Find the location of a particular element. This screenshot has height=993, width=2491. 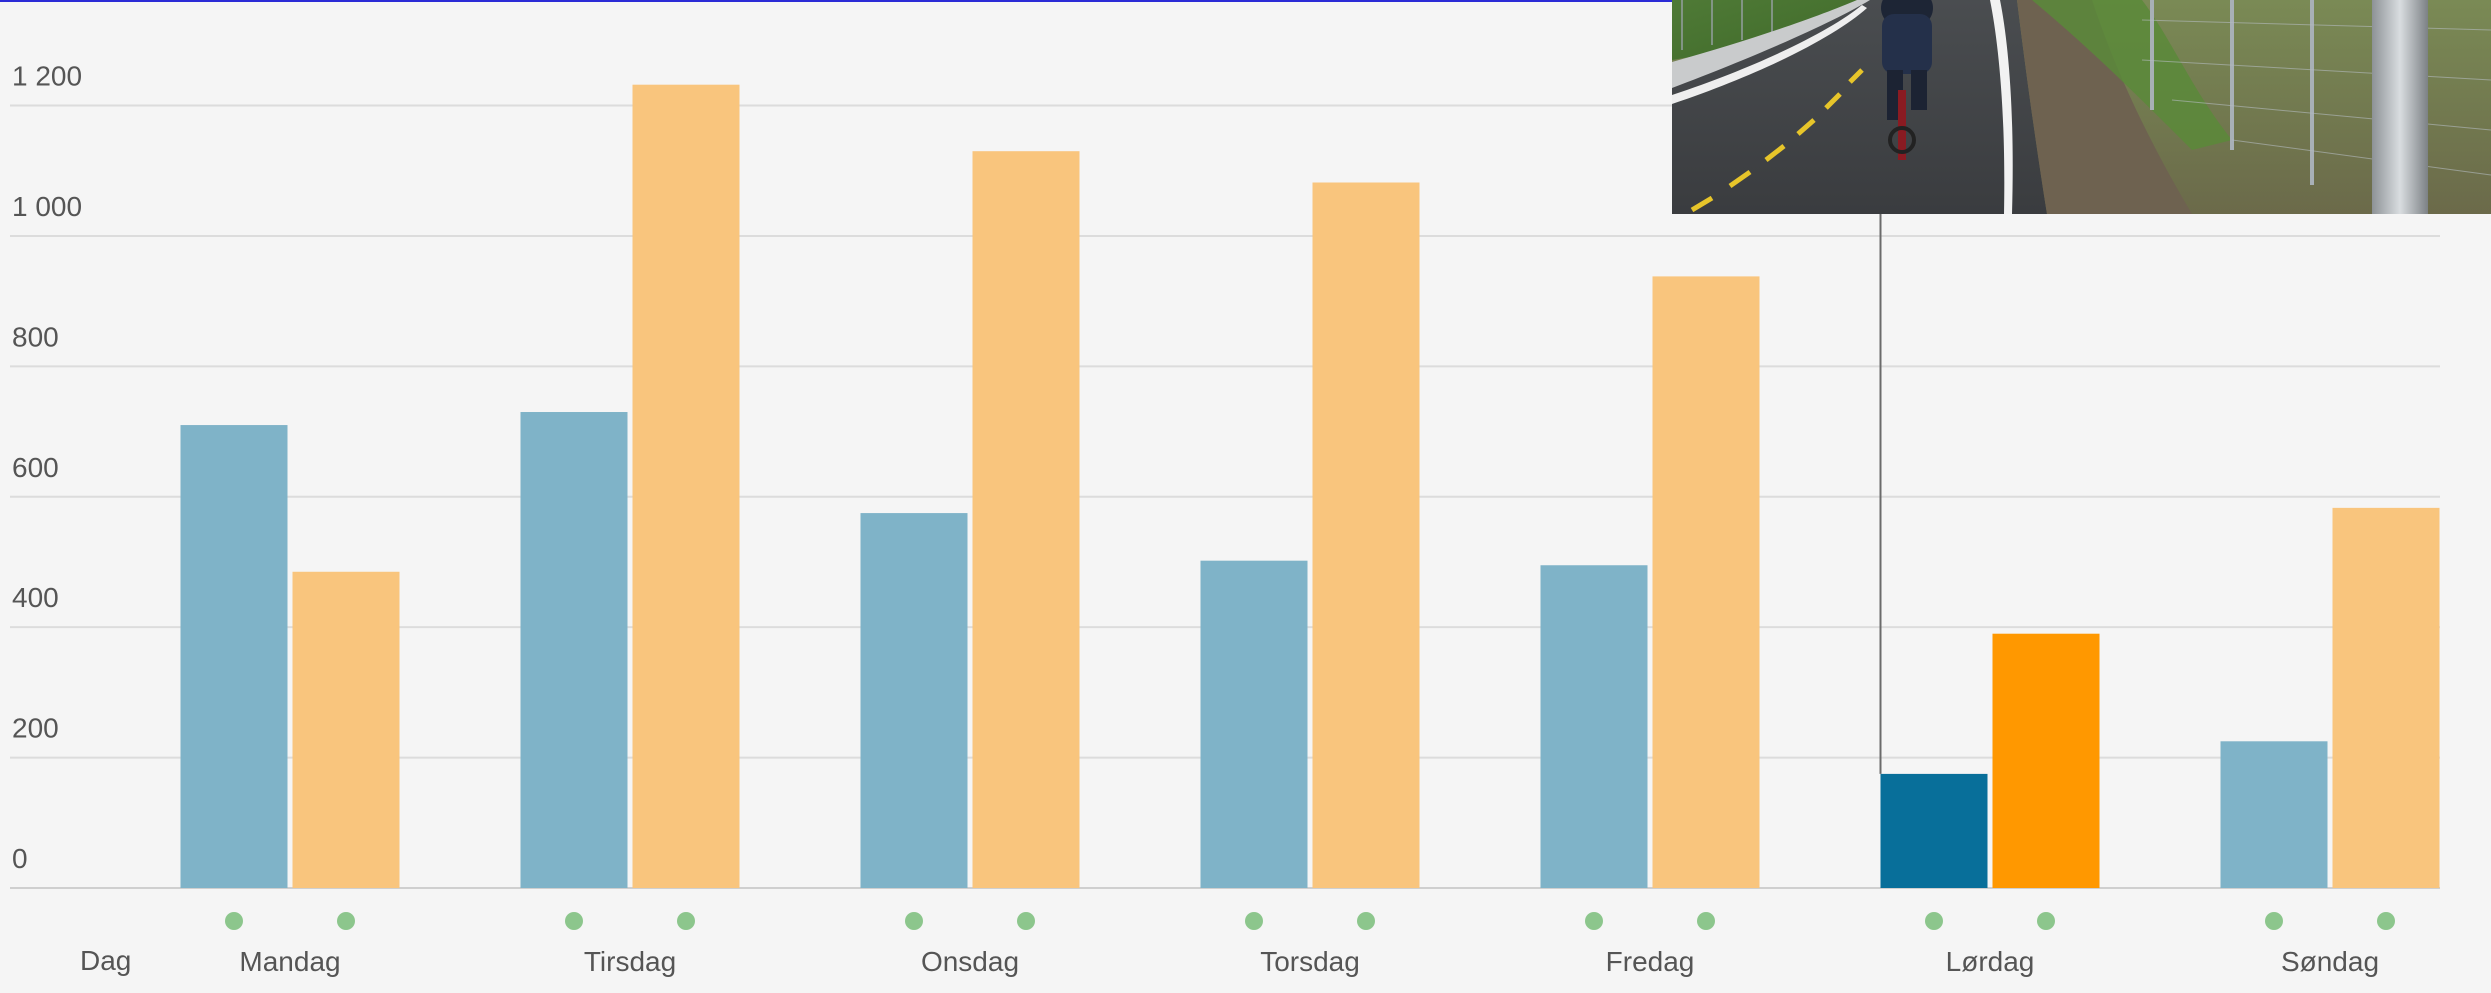

y-tick-label-200: 200 is located at coordinates (35, 728).